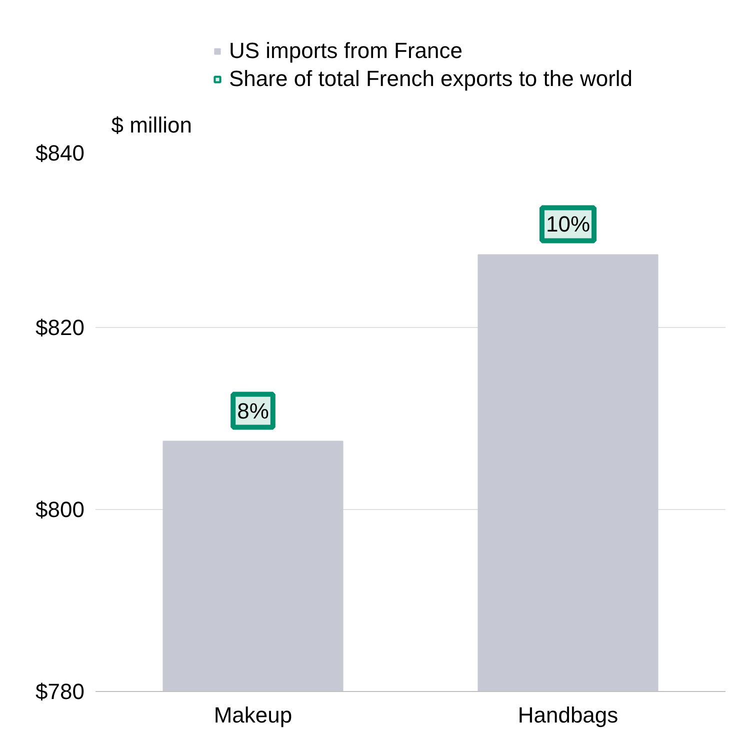 The image size is (735, 732). Describe the element at coordinates (431, 79) in the screenshot. I see `legend-label: Share of total French exports to the world` at that location.